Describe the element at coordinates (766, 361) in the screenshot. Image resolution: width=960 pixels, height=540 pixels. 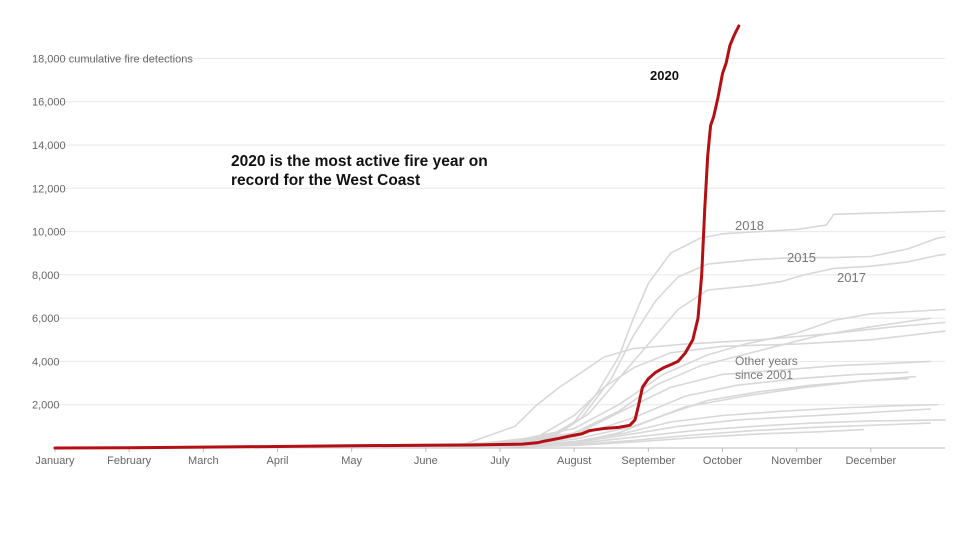
I see `label-other-years-line1: Other years` at that location.